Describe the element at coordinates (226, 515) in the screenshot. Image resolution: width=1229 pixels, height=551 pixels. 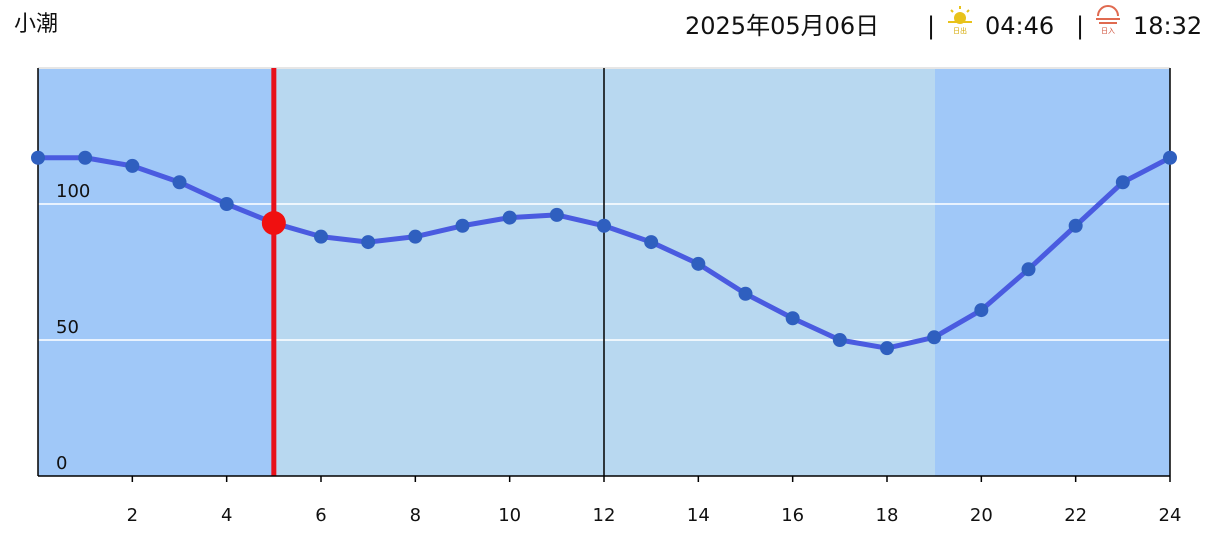
I see `x-tick-label: 4` at that location.